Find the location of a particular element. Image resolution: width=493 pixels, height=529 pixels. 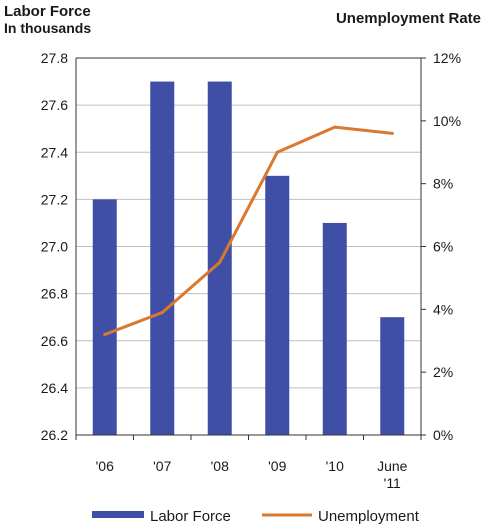

y-left-tick-label: 26.2 is located at coordinates (54, 435).